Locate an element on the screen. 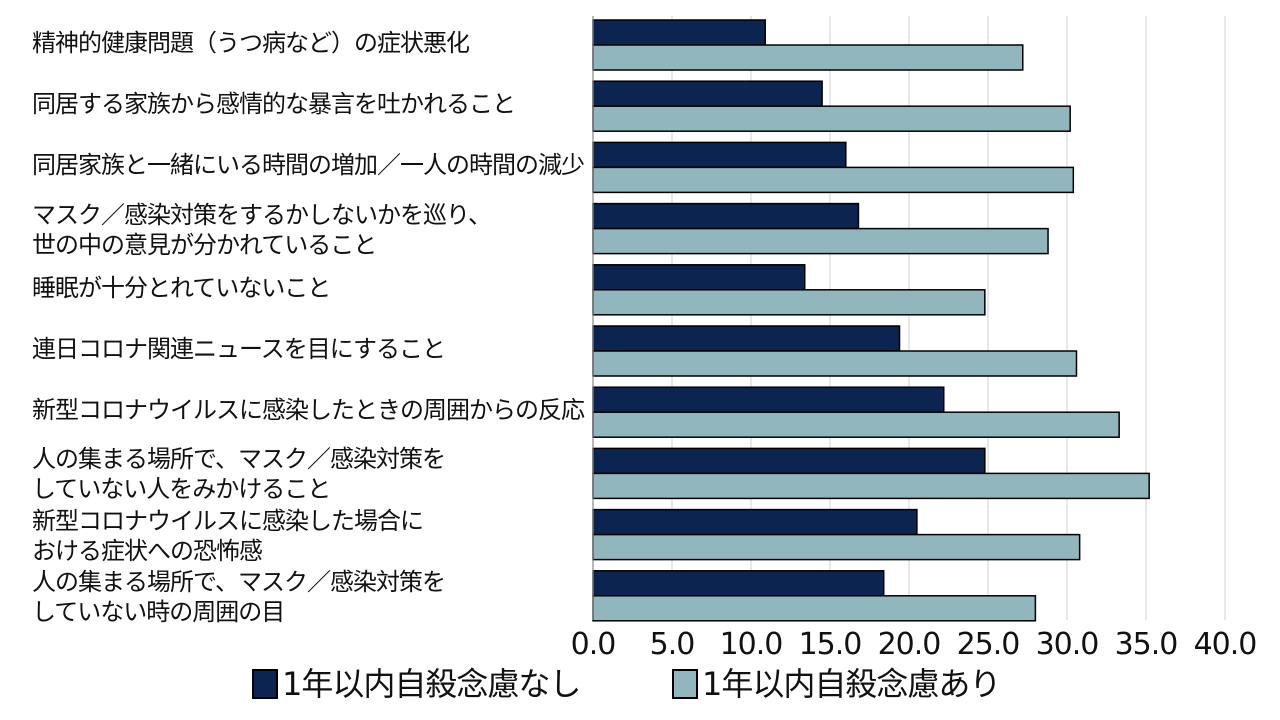 This screenshot has height=720, width=1280. category-label: 睡眠が十分とれていないこと is located at coordinates (302, 288).